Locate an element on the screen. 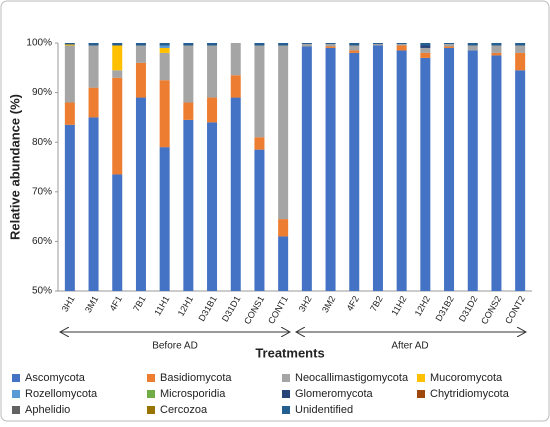 The height and width of the screenshot is (427, 550). legend-label: Mucoromycota is located at coordinates (466, 378).